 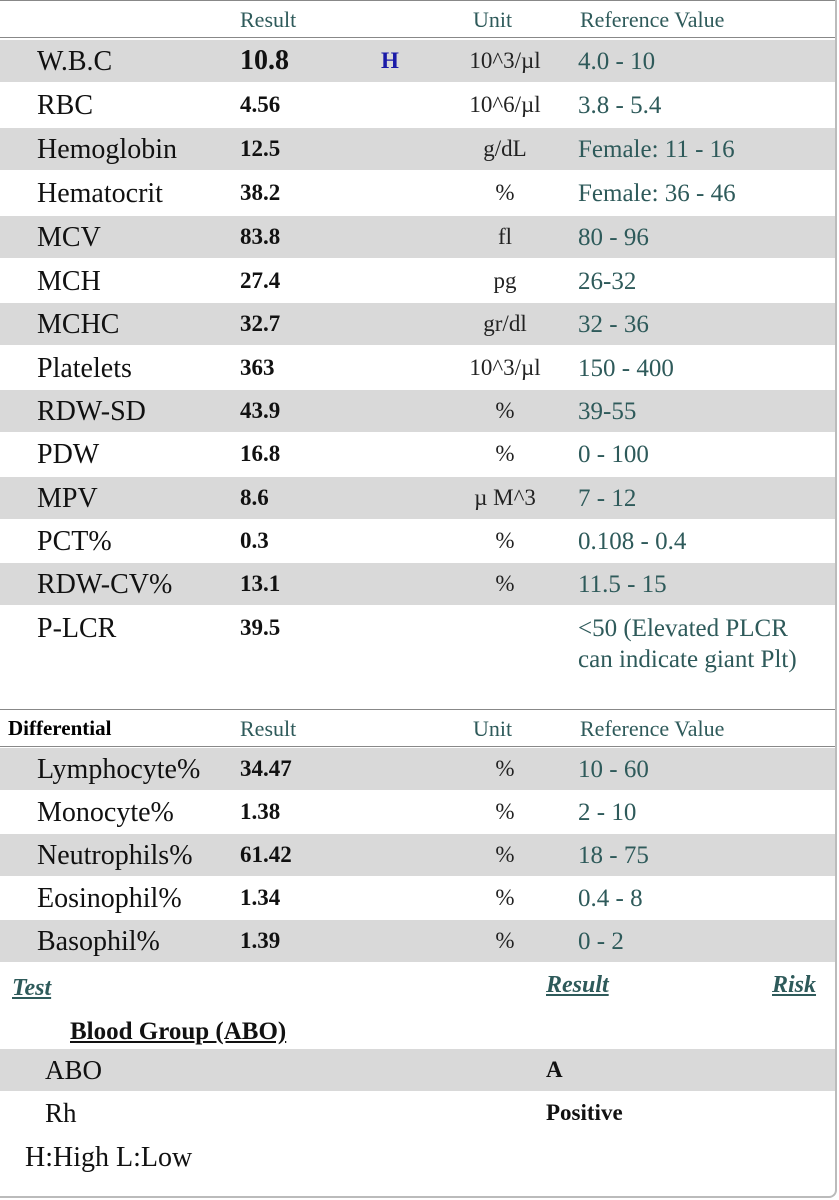 What do you see at coordinates (68, 454) in the screenshot?
I see `test-name: PDW` at bounding box center [68, 454].